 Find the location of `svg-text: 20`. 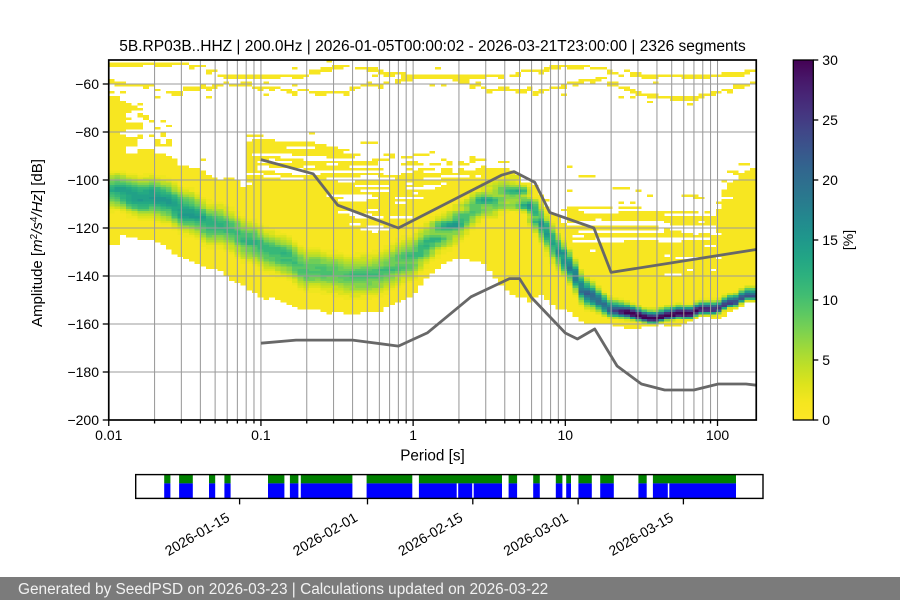

svg-text: 20 is located at coordinates (830, 180).